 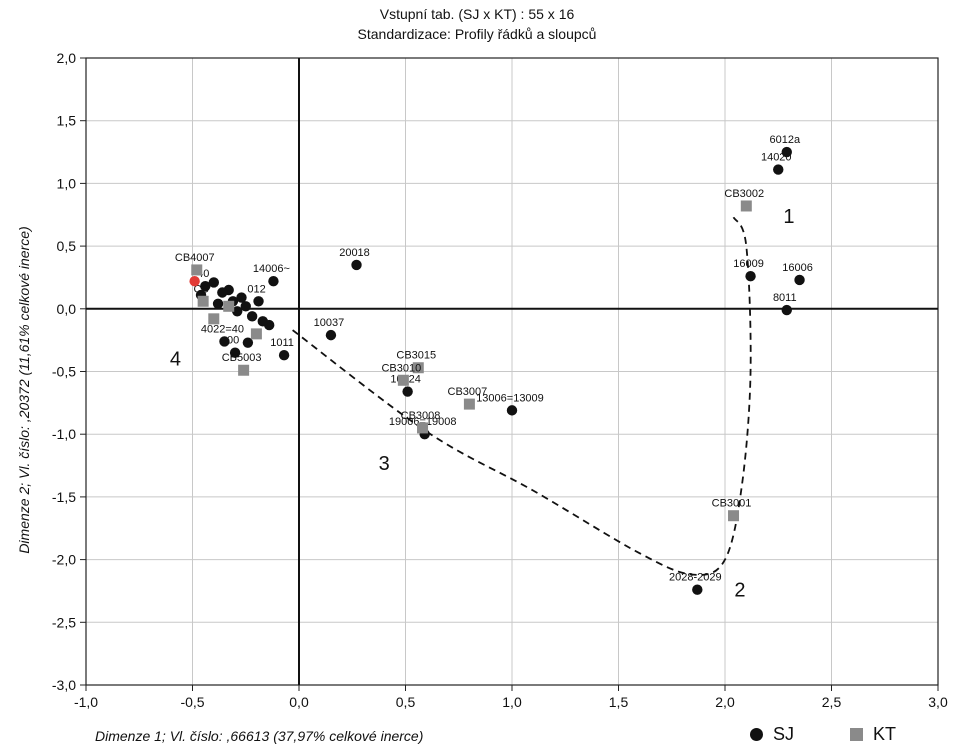 I want to click on chart-title: Vstupní tab. (SJ x KT) : 55 x 16, so click(x=477, y=14).